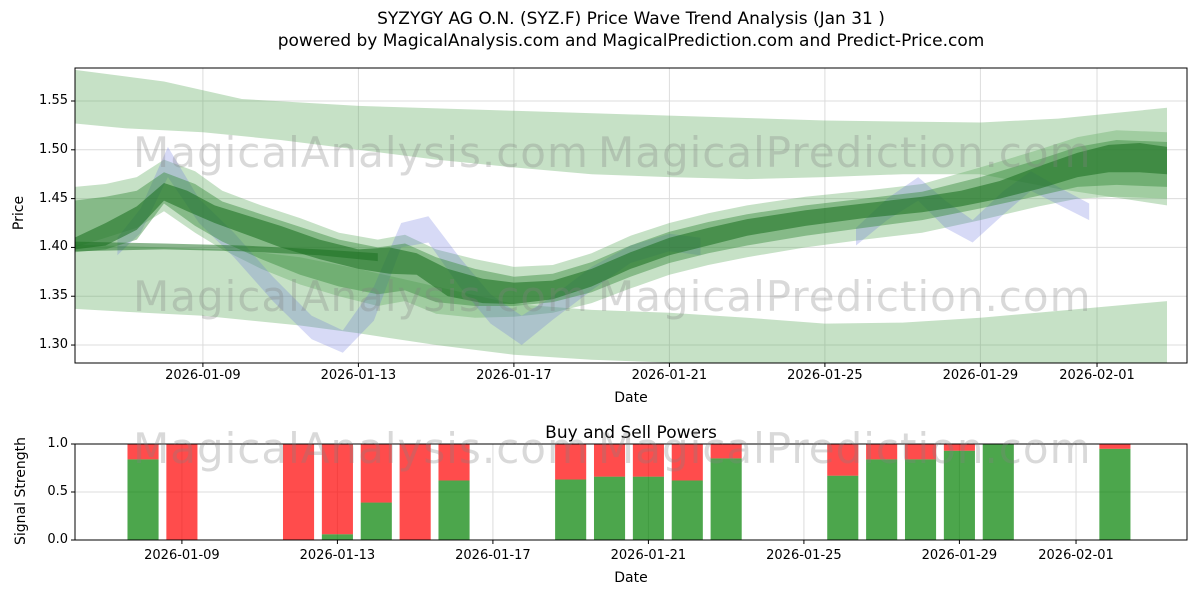 This screenshot has height=600, width=1200. I want to click on price-y-tick-label: 1.50, so click(53, 149).